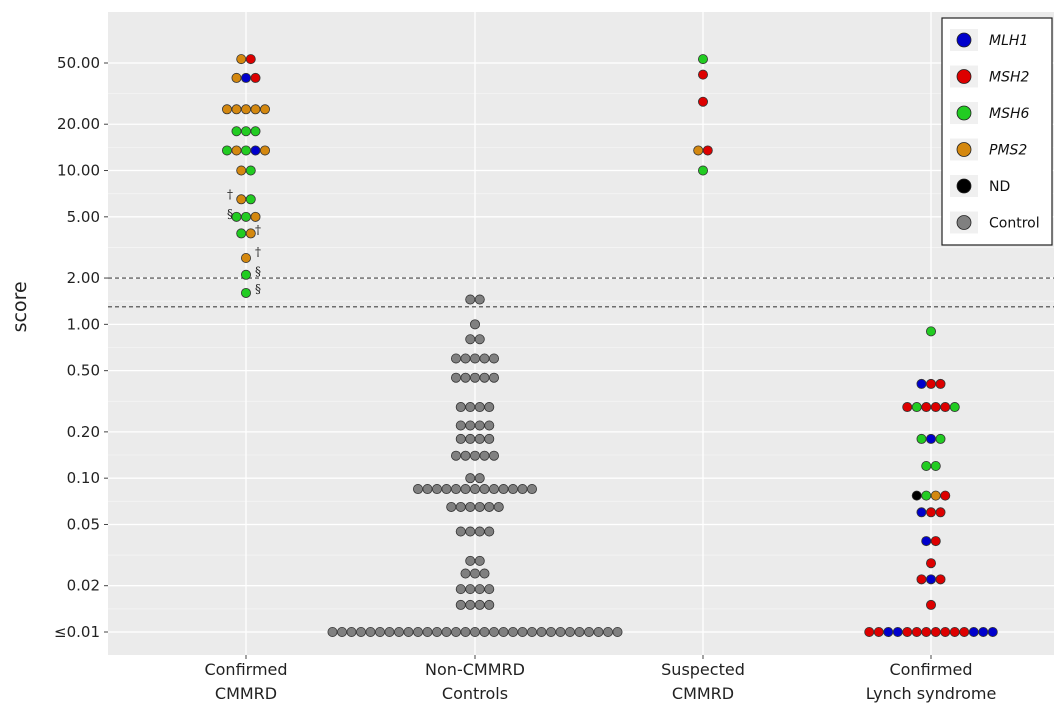 This screenshot has width=1054, height=706. Describe the element at coordinates (78, 124) in the screenshot. I see `y-tick-label: 20.00` at that location.